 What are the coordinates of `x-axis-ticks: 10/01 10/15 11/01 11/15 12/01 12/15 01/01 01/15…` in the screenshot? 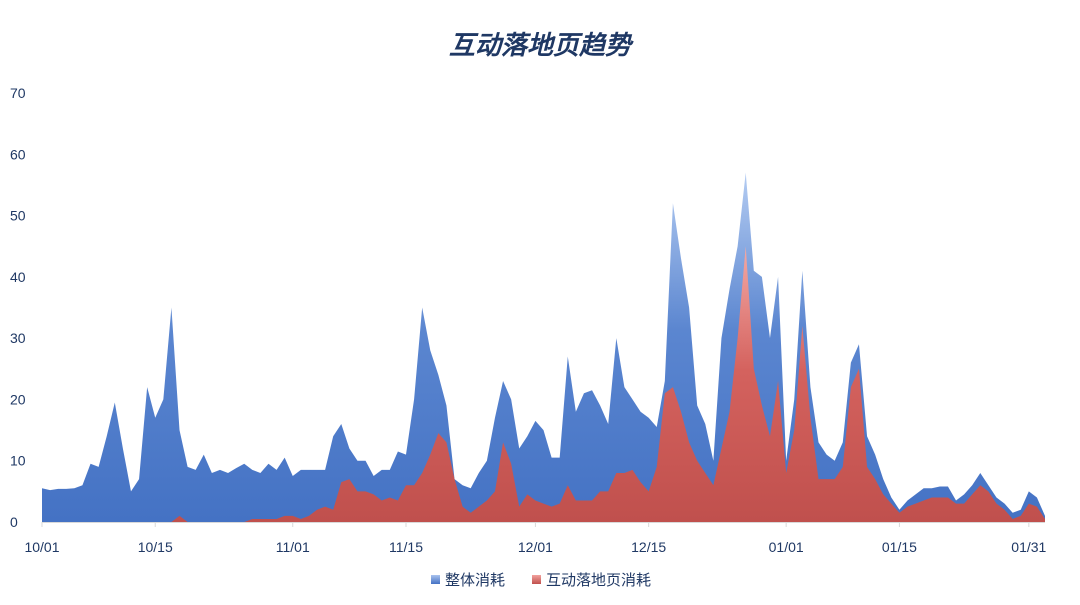 It's located at (535, 538).